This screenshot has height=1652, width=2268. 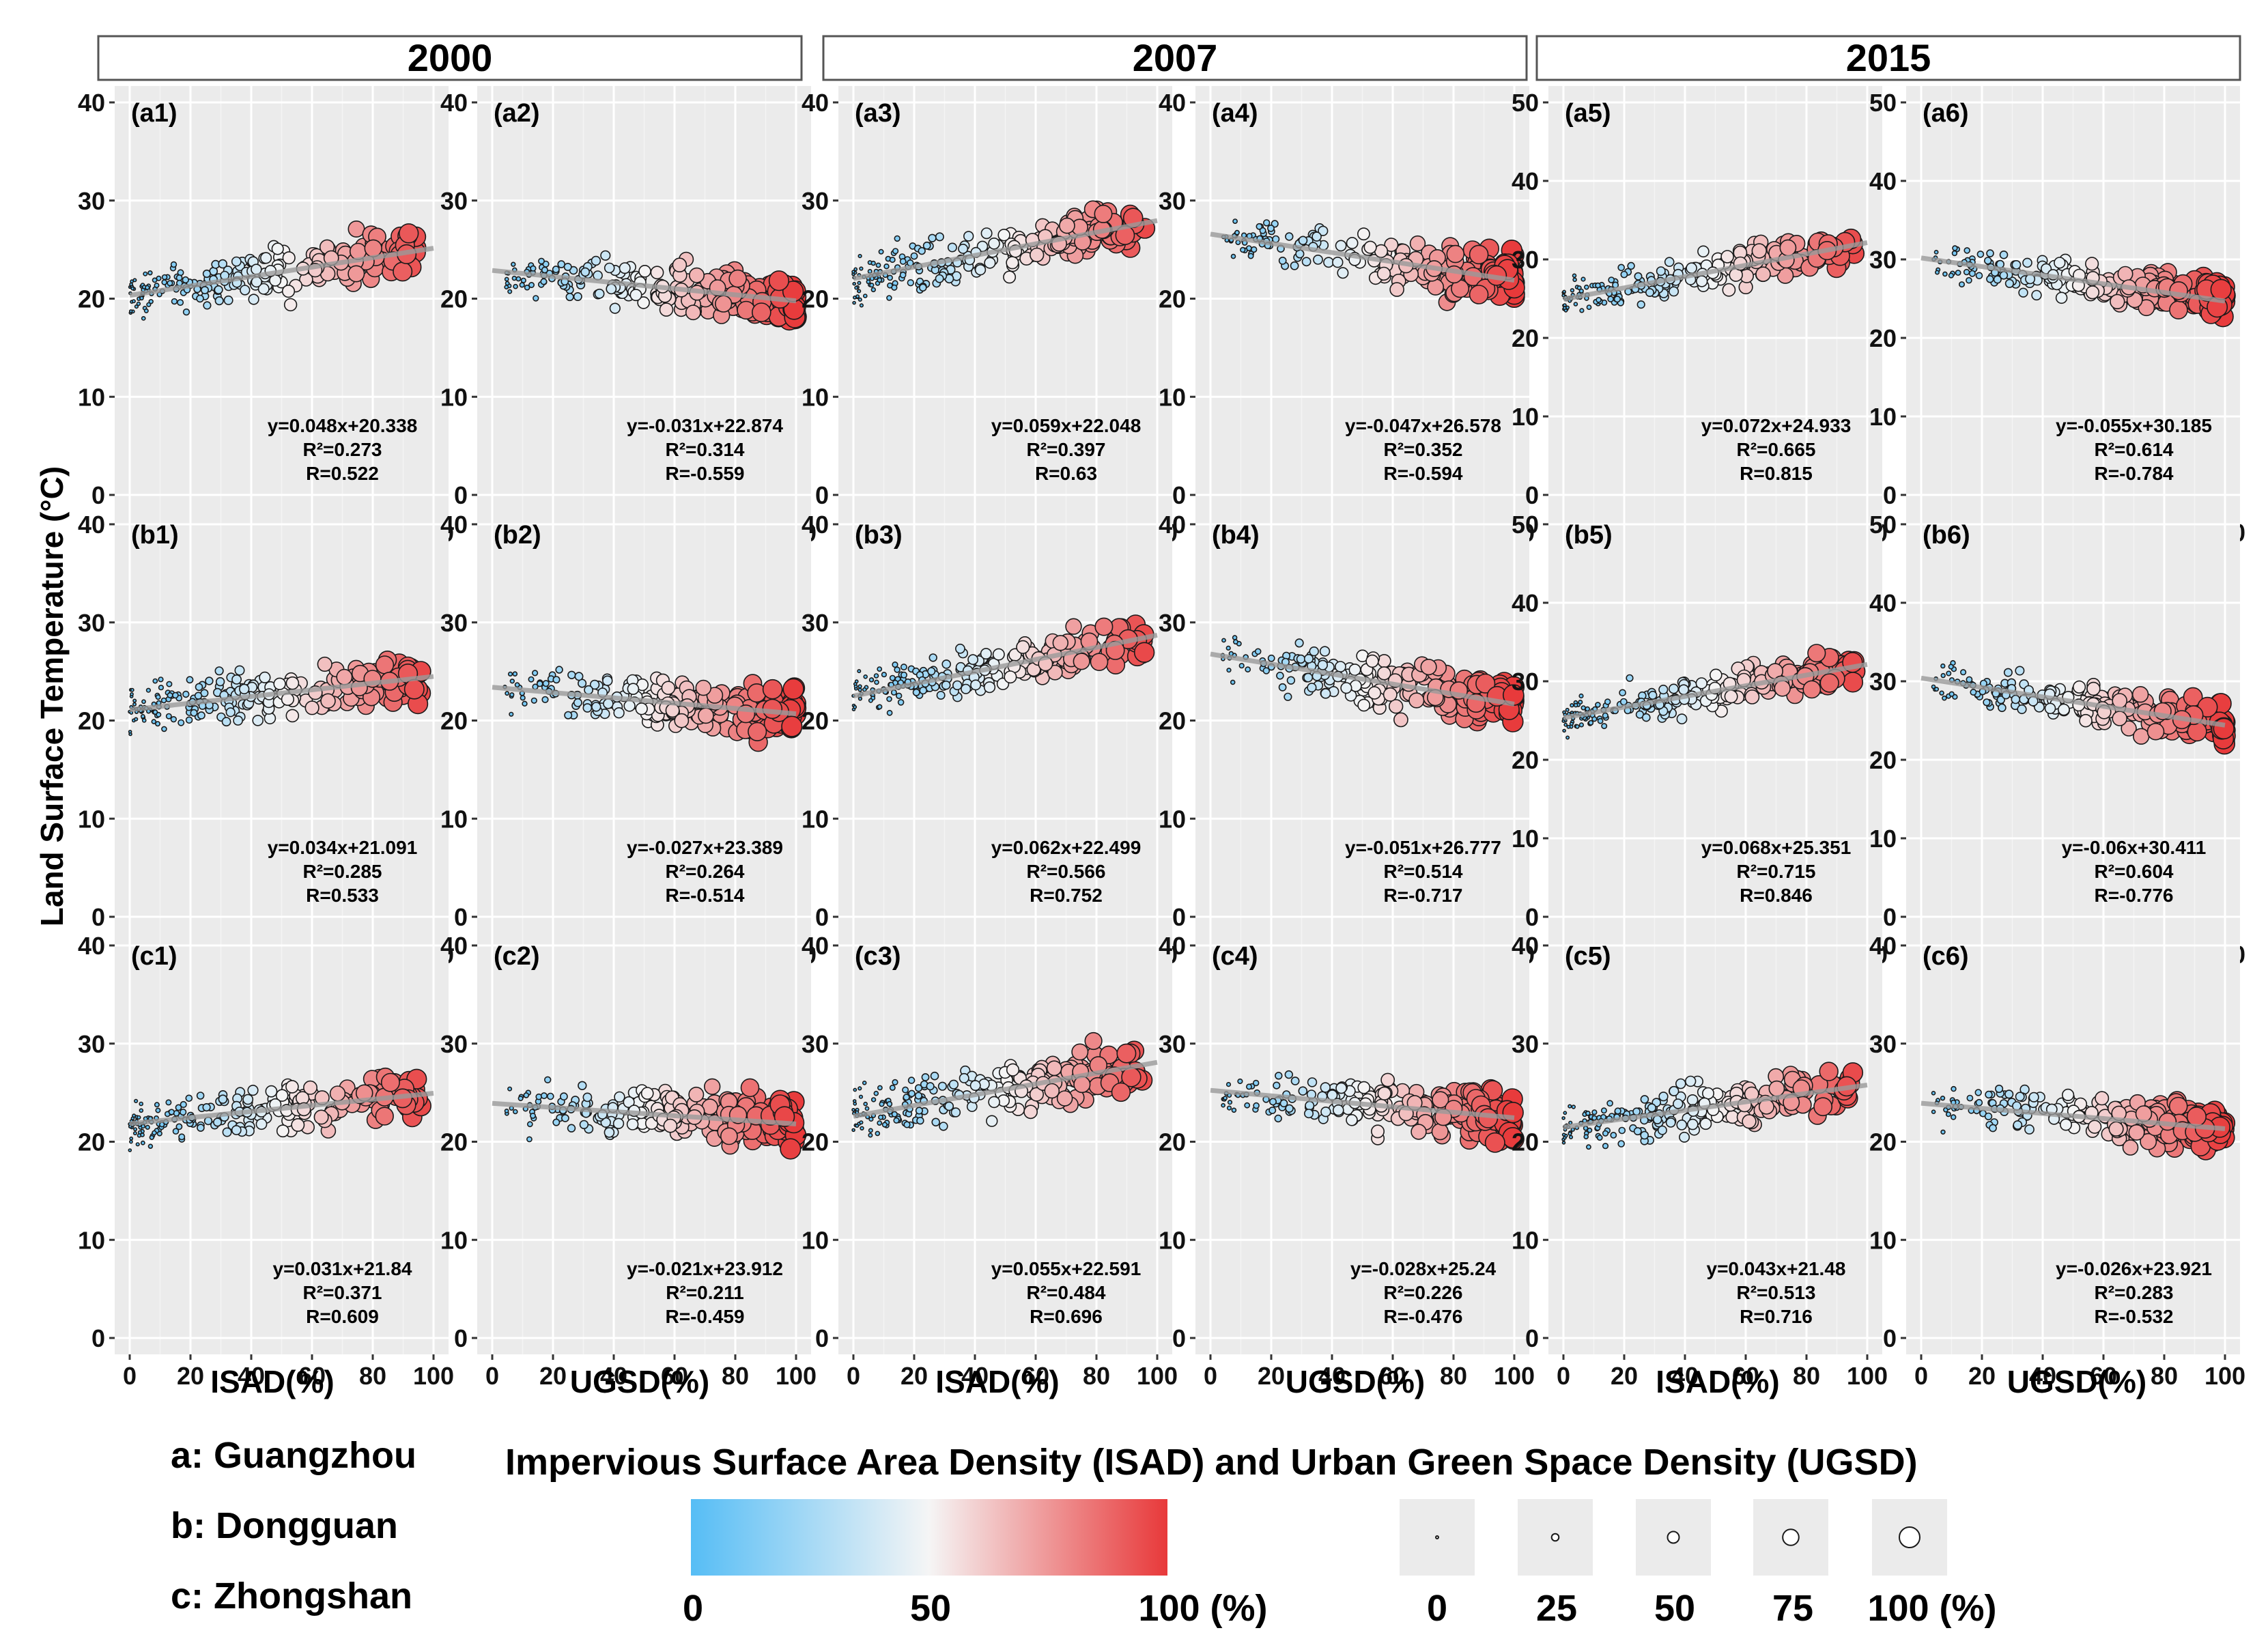 What do you see at coordinates (1717, 1381) in the screenshot?
I see `x-axis-label-5: ISAD(%)` at bounding box center [1717, 1381].